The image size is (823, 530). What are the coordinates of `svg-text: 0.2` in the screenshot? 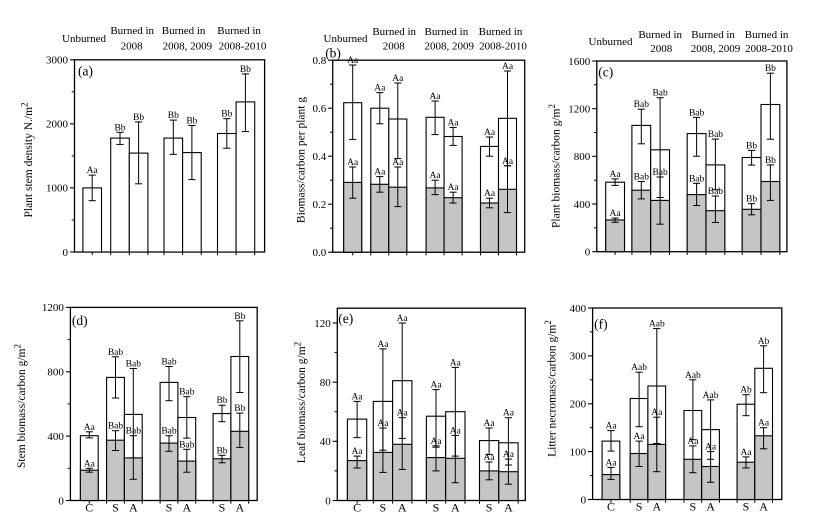 It's located at (319, 205).